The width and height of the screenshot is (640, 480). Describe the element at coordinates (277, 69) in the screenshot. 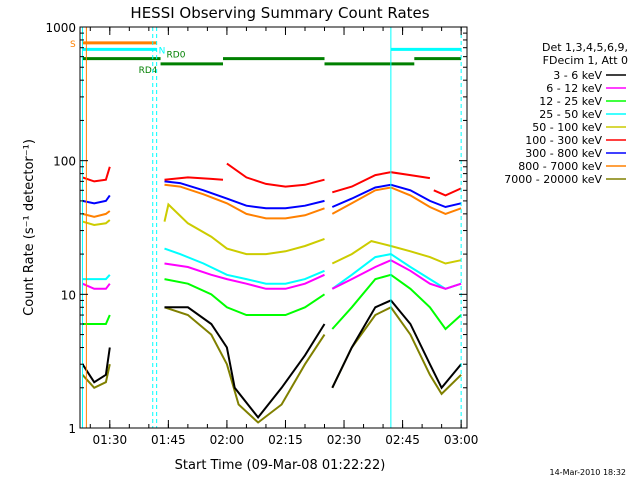

I see `marker-rd4: RD4` at that location.